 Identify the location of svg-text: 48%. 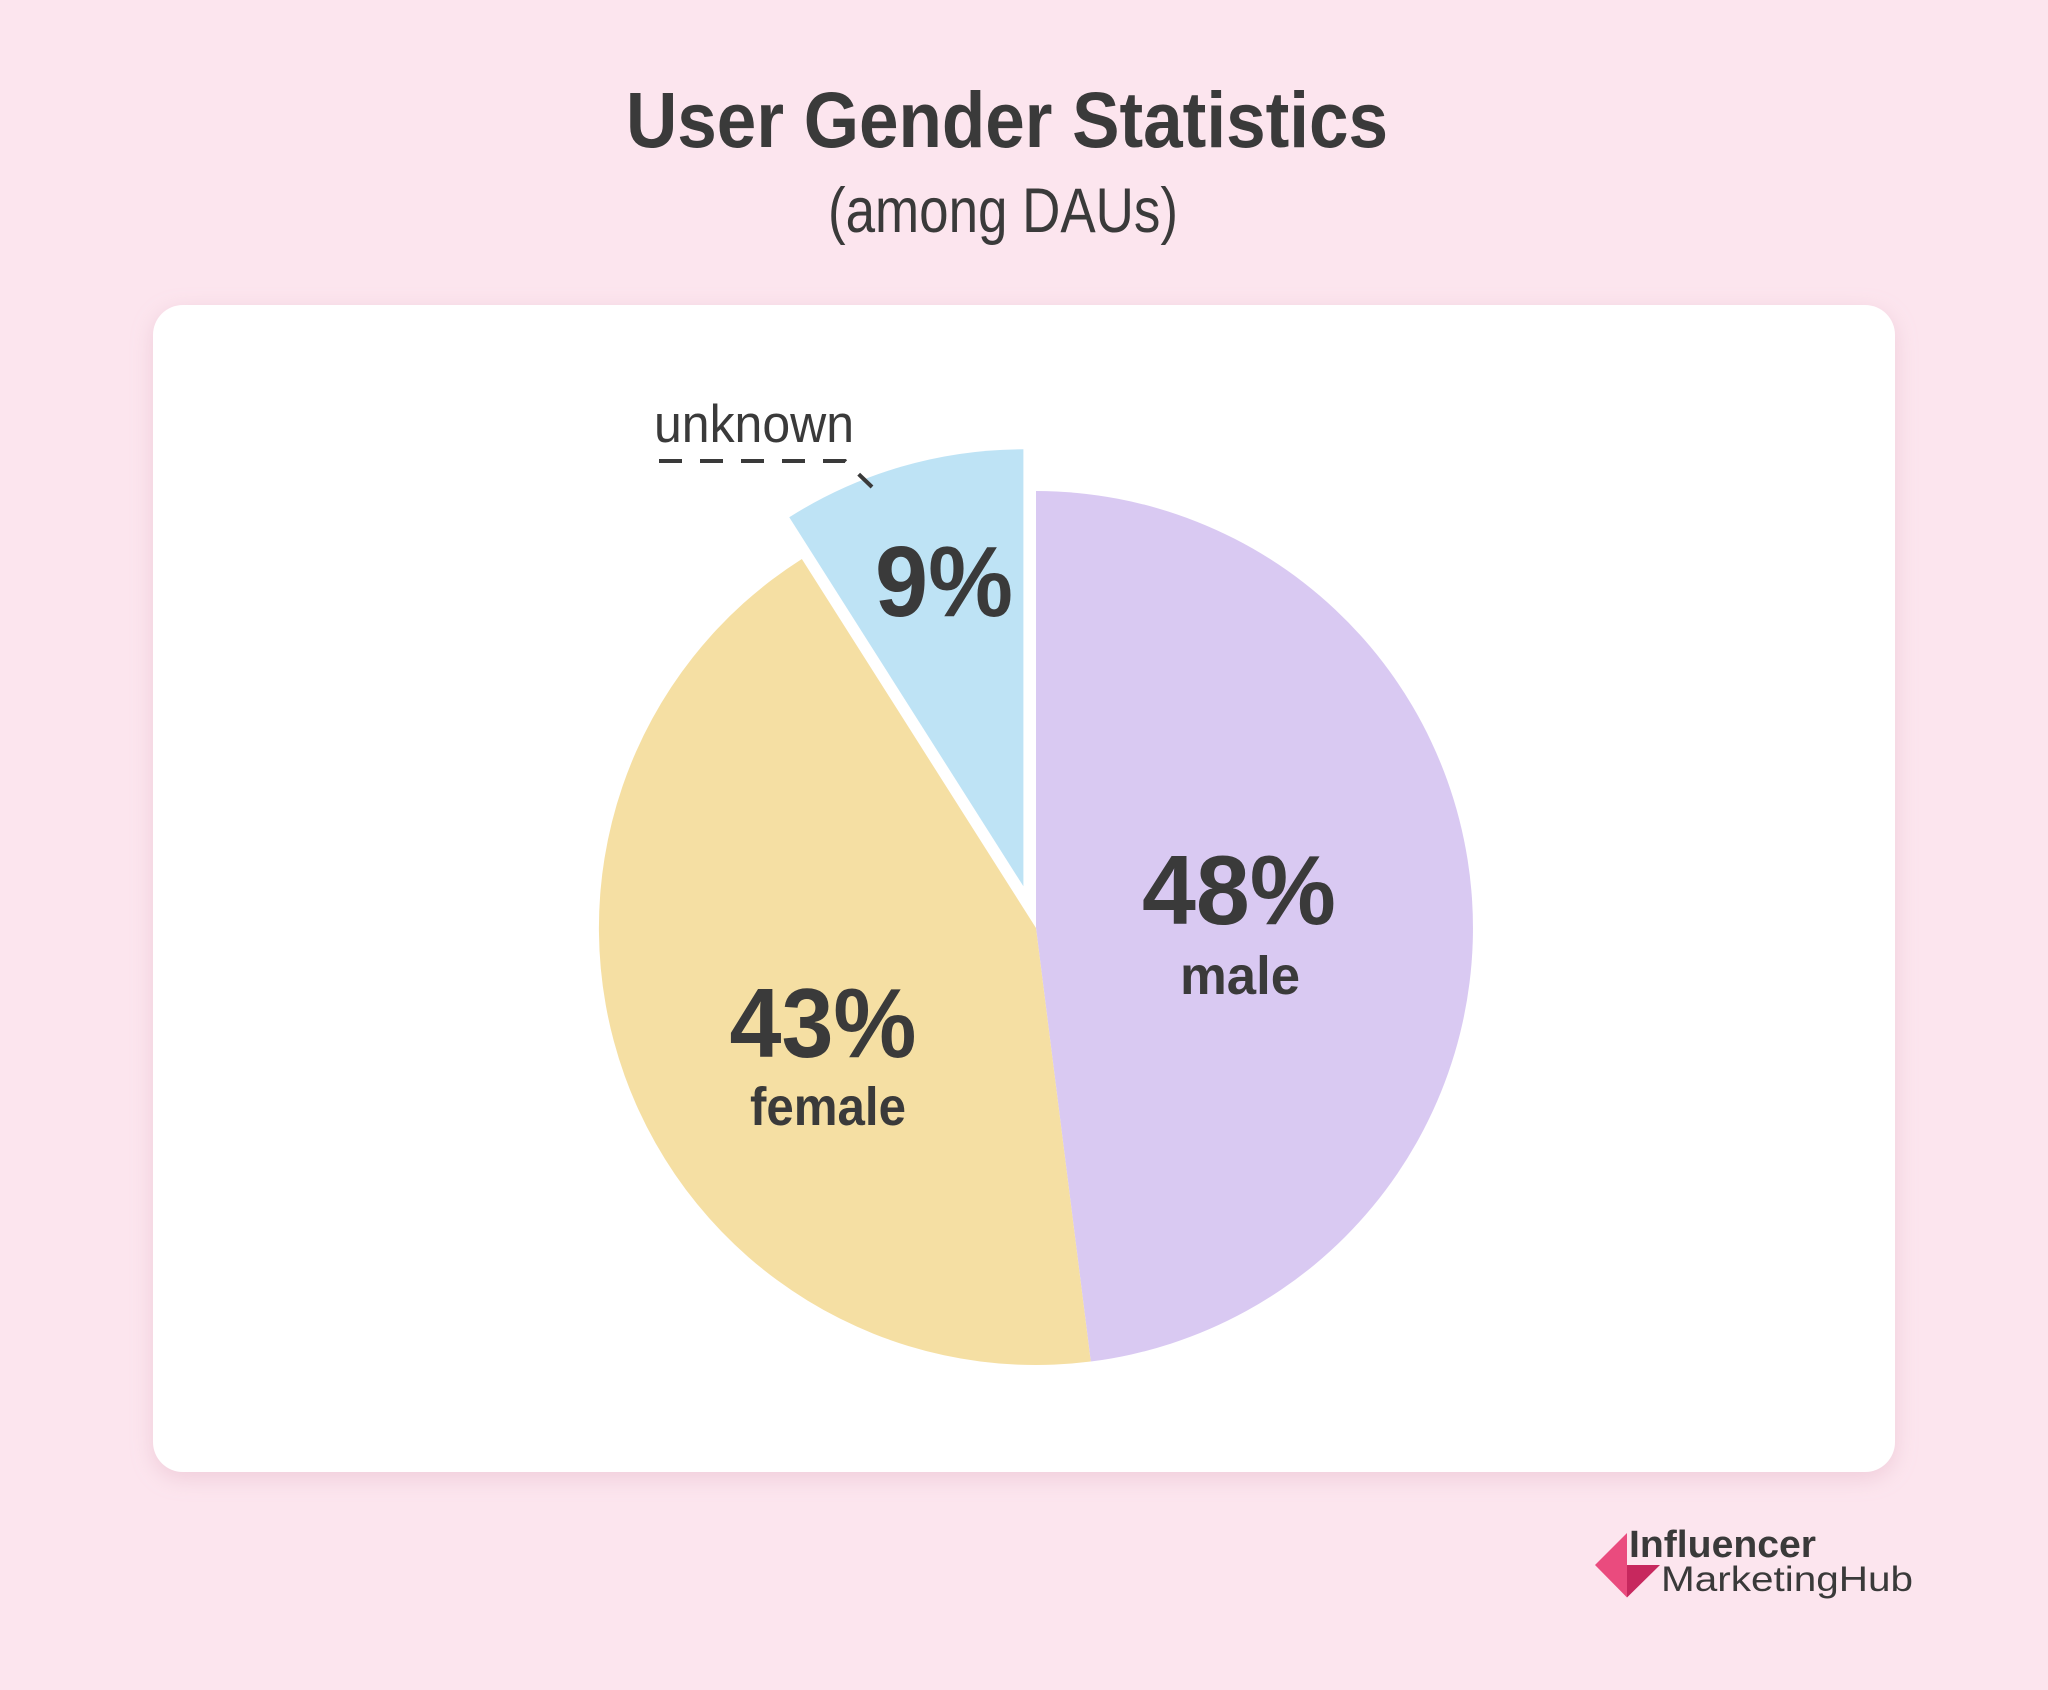
(1239, 890).